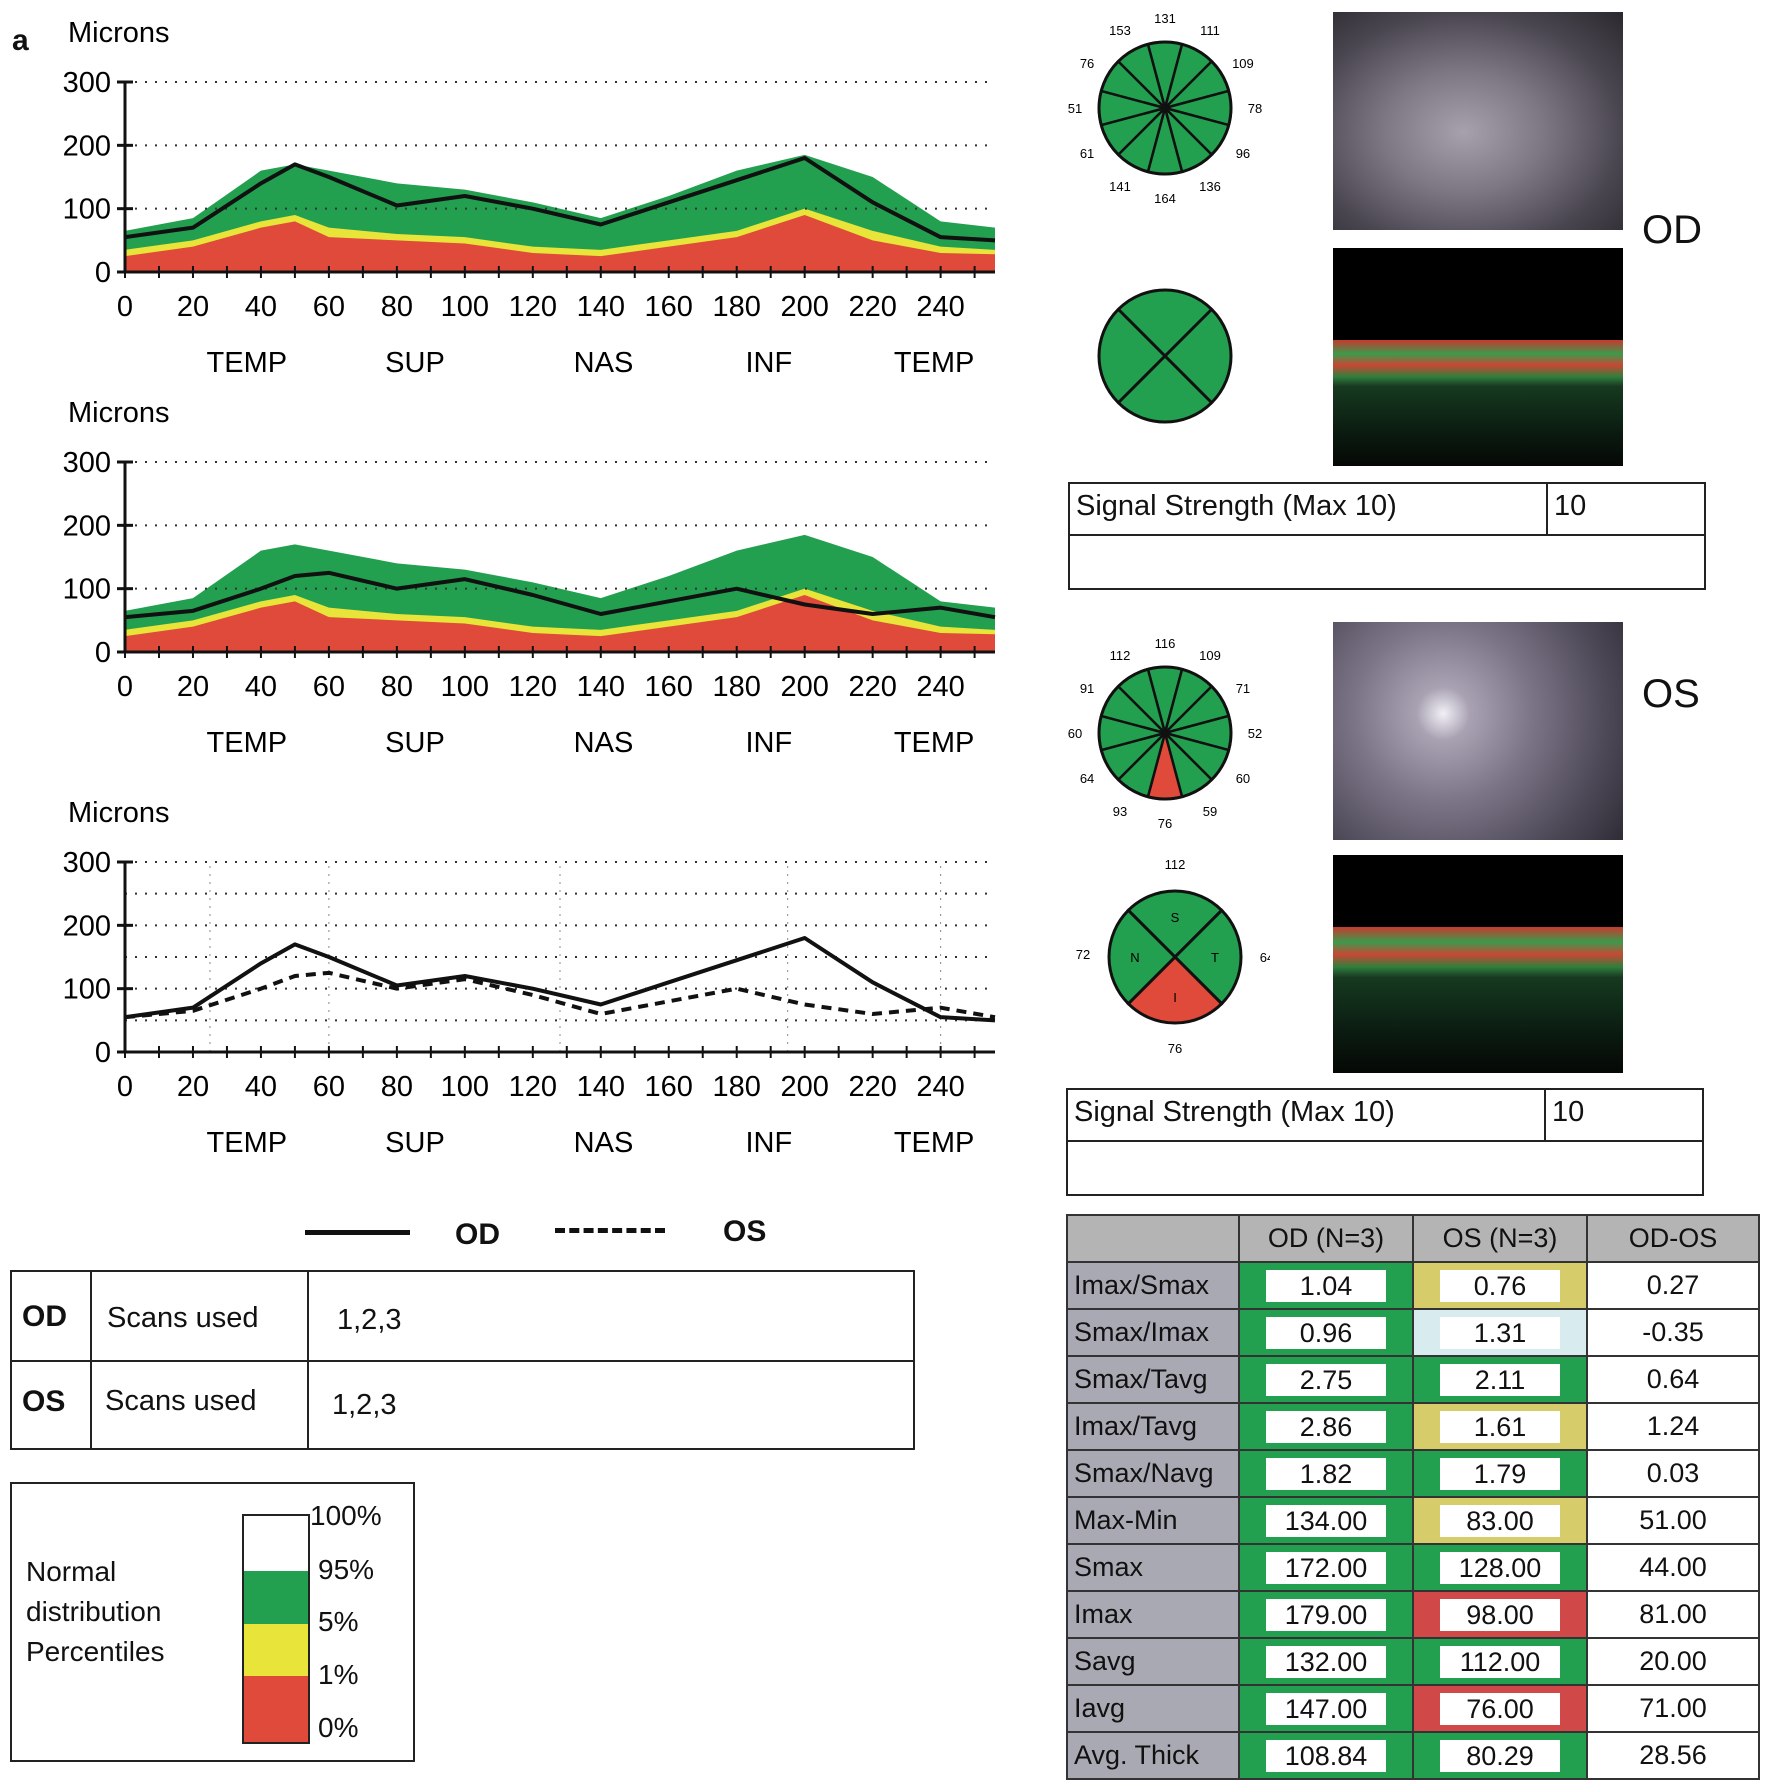  I want to click on os-signal-strength-box: Signal Strength (Max 10) 10, so click(1385, 1142).